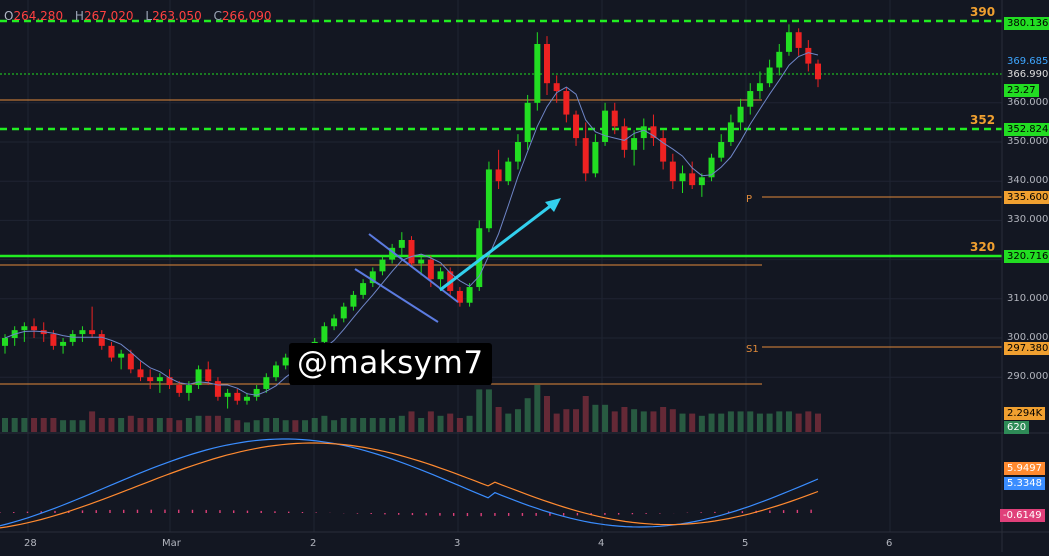 This screenshot has height=556, width=1049. I want to click on ohlc-h-value: 267.020, so click(108, 16).